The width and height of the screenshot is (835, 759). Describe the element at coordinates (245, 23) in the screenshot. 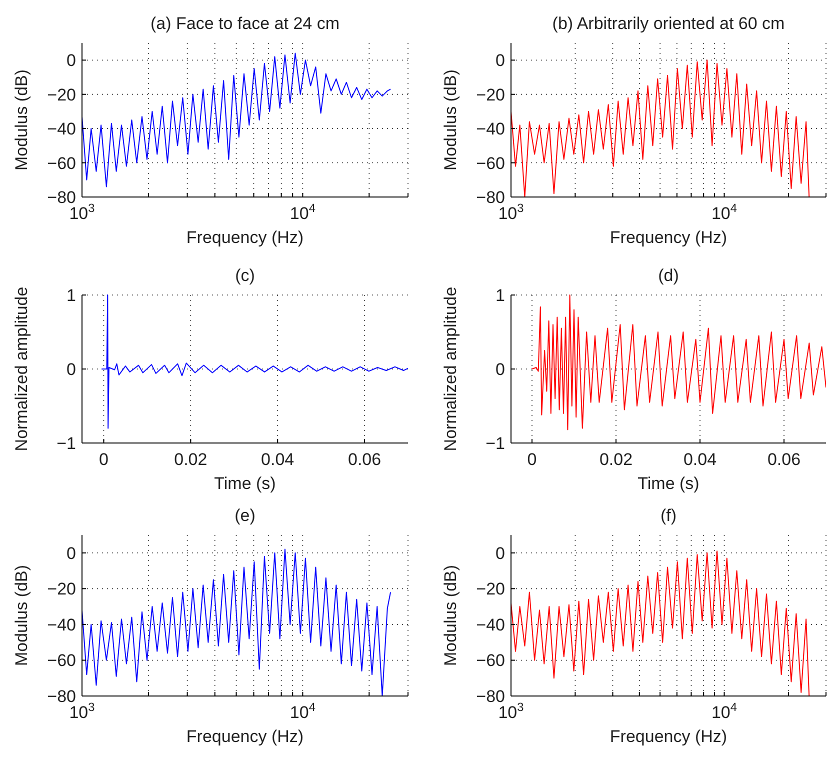

I see `chart-title: (a) Face to face at 24 cm` at that location.